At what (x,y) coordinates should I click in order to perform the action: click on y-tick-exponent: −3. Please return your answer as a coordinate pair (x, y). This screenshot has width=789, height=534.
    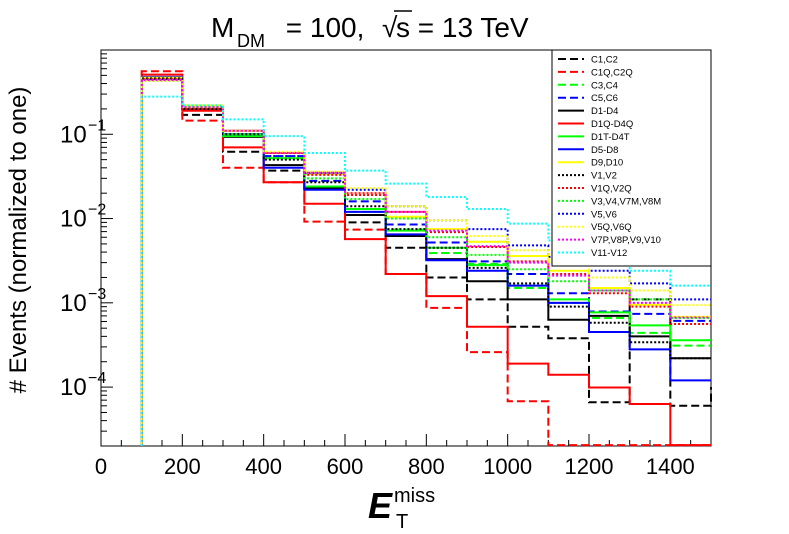
    Looking at the image, I should click on (97, 294).